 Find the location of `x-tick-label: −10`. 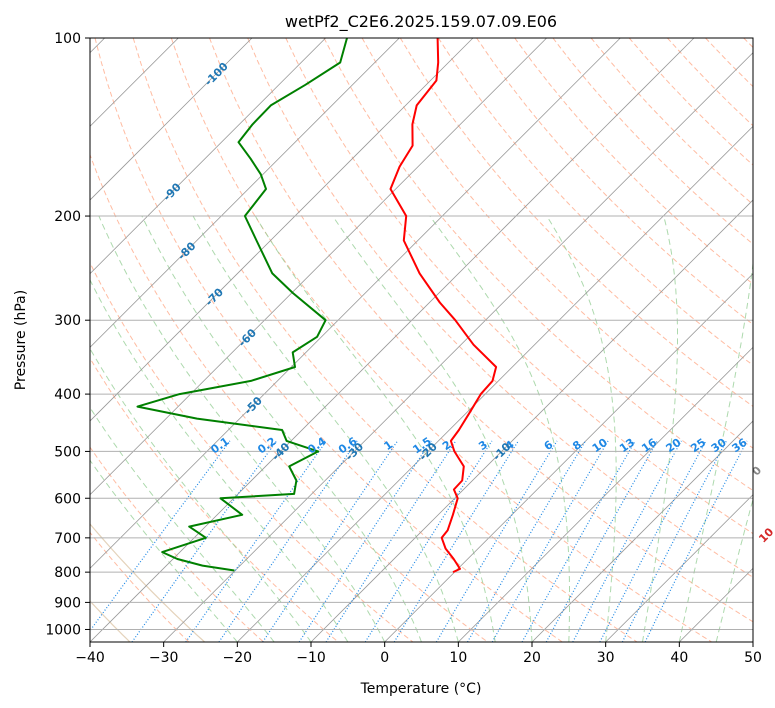

x-tick-label: −10 is located at coordinates (311, 658).